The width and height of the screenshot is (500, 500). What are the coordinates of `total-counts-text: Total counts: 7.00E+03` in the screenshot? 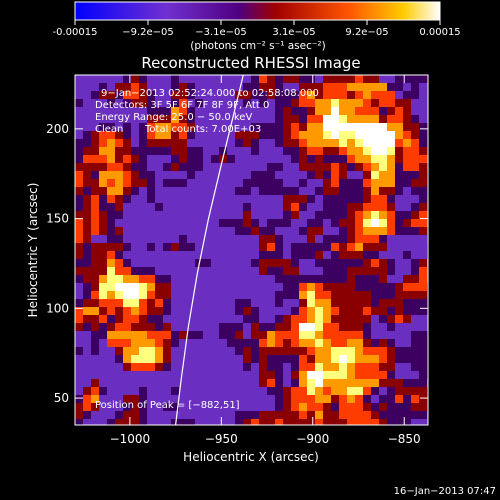 It's located at (202, 129).